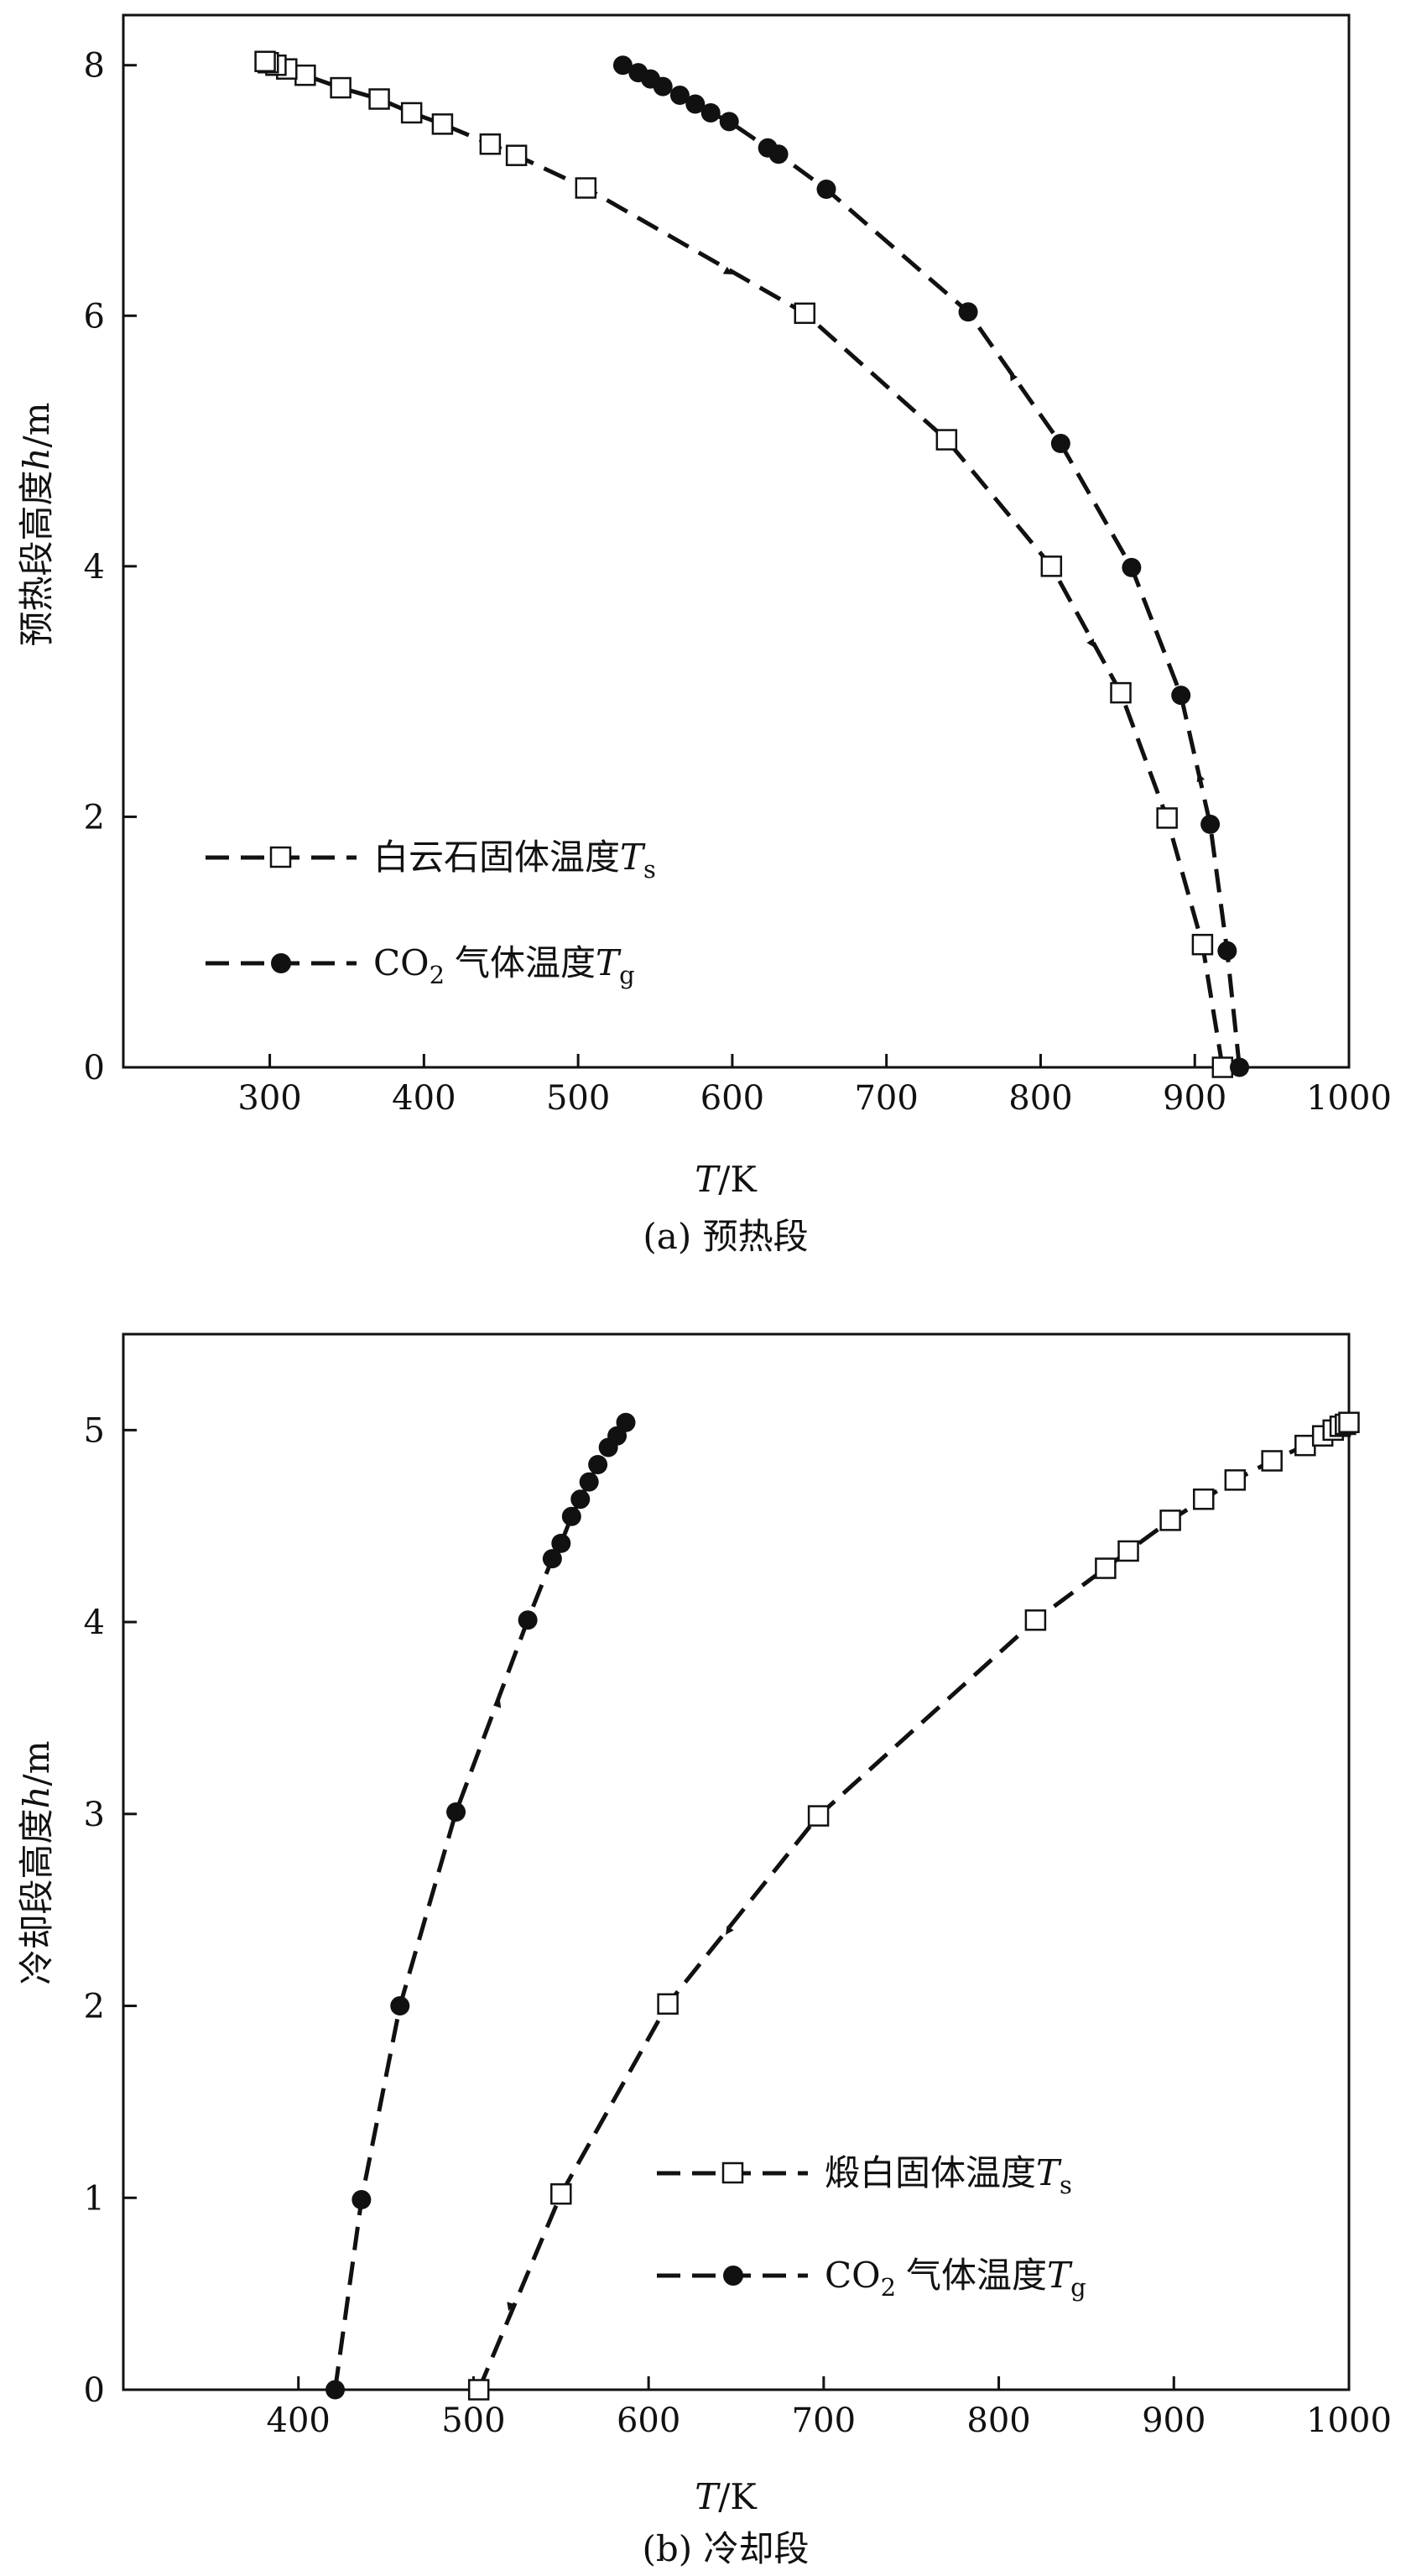  What do you see at coordinates (95, 316) in the screenshot?
I see `y-tick-label: 6` at bounding box center [95, 316].